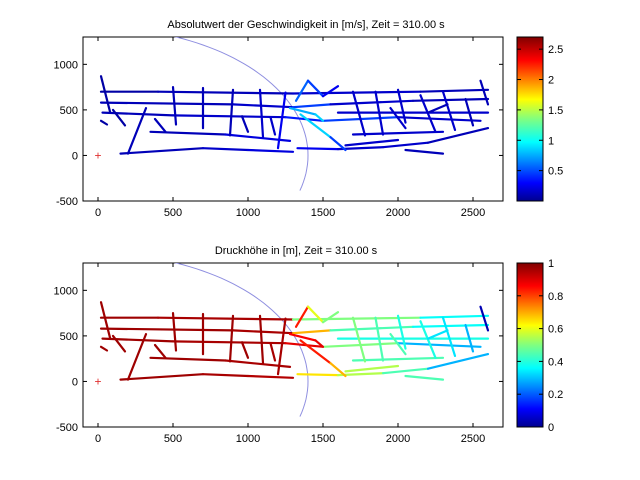 The width and height of the screenshot is (640, 480). What do you see at coordinates (473, 439) in the screenshot?
I see `x-tick-label: 2500` at bounding box center [473, 439].